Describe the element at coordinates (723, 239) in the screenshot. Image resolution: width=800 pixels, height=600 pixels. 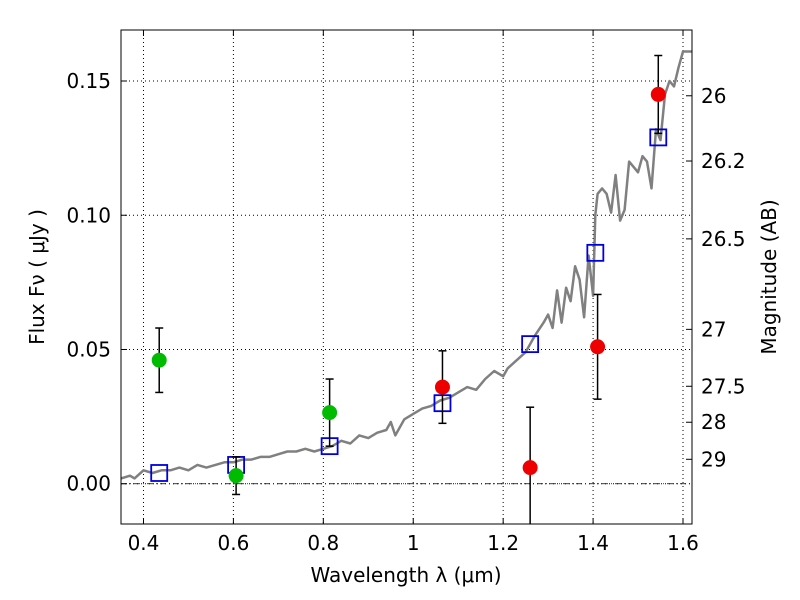
I see `y2-tick-label: 26.5` at that location.